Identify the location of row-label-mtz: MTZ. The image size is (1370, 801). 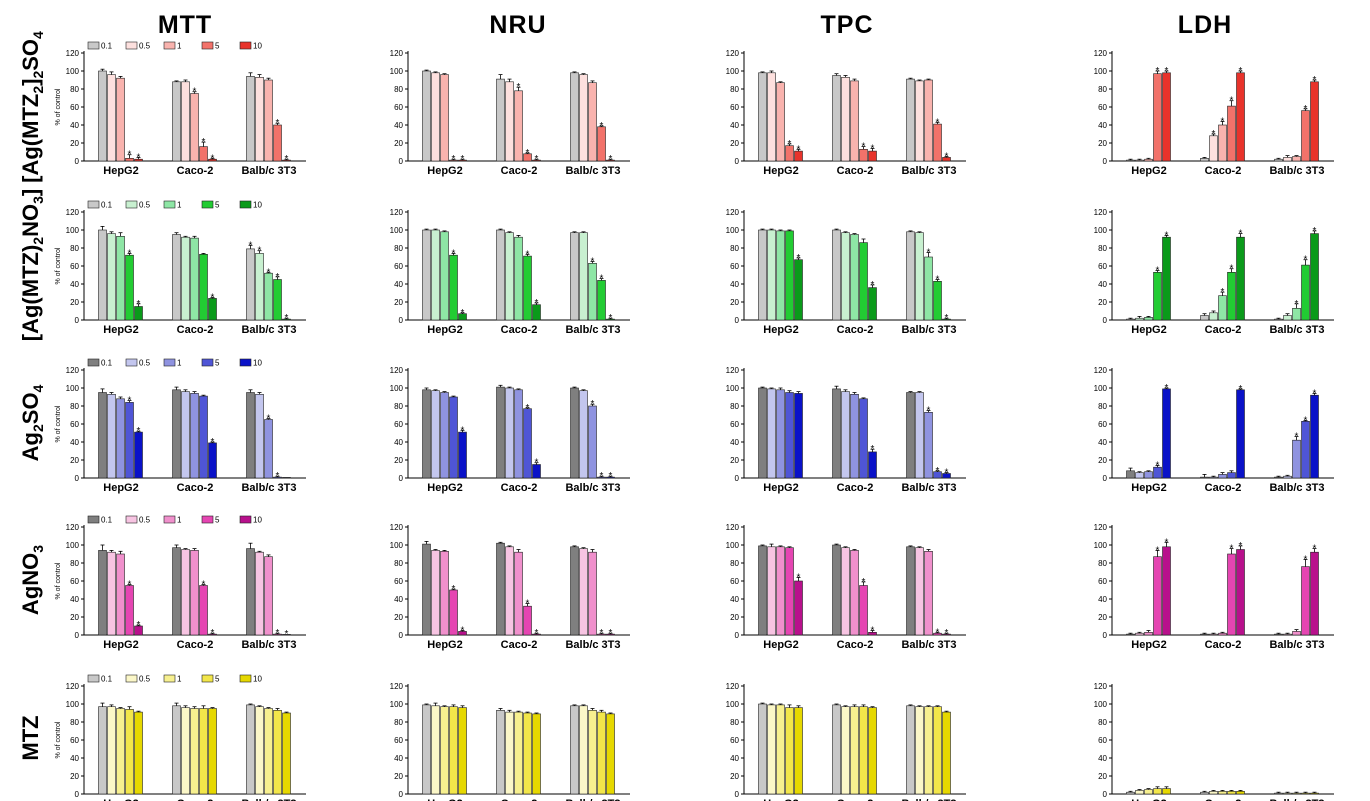
(30, 737).